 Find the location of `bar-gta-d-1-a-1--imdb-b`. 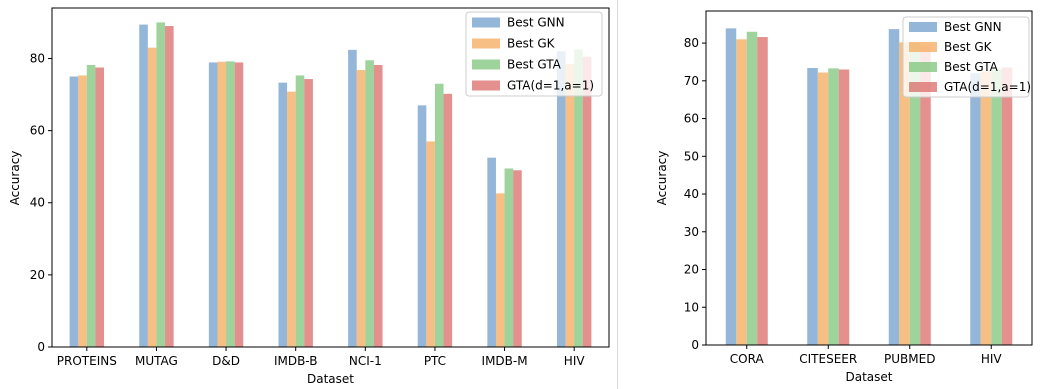

bar-gta-d-1-a-1--imdb-b is located at coordinates (308, 213).